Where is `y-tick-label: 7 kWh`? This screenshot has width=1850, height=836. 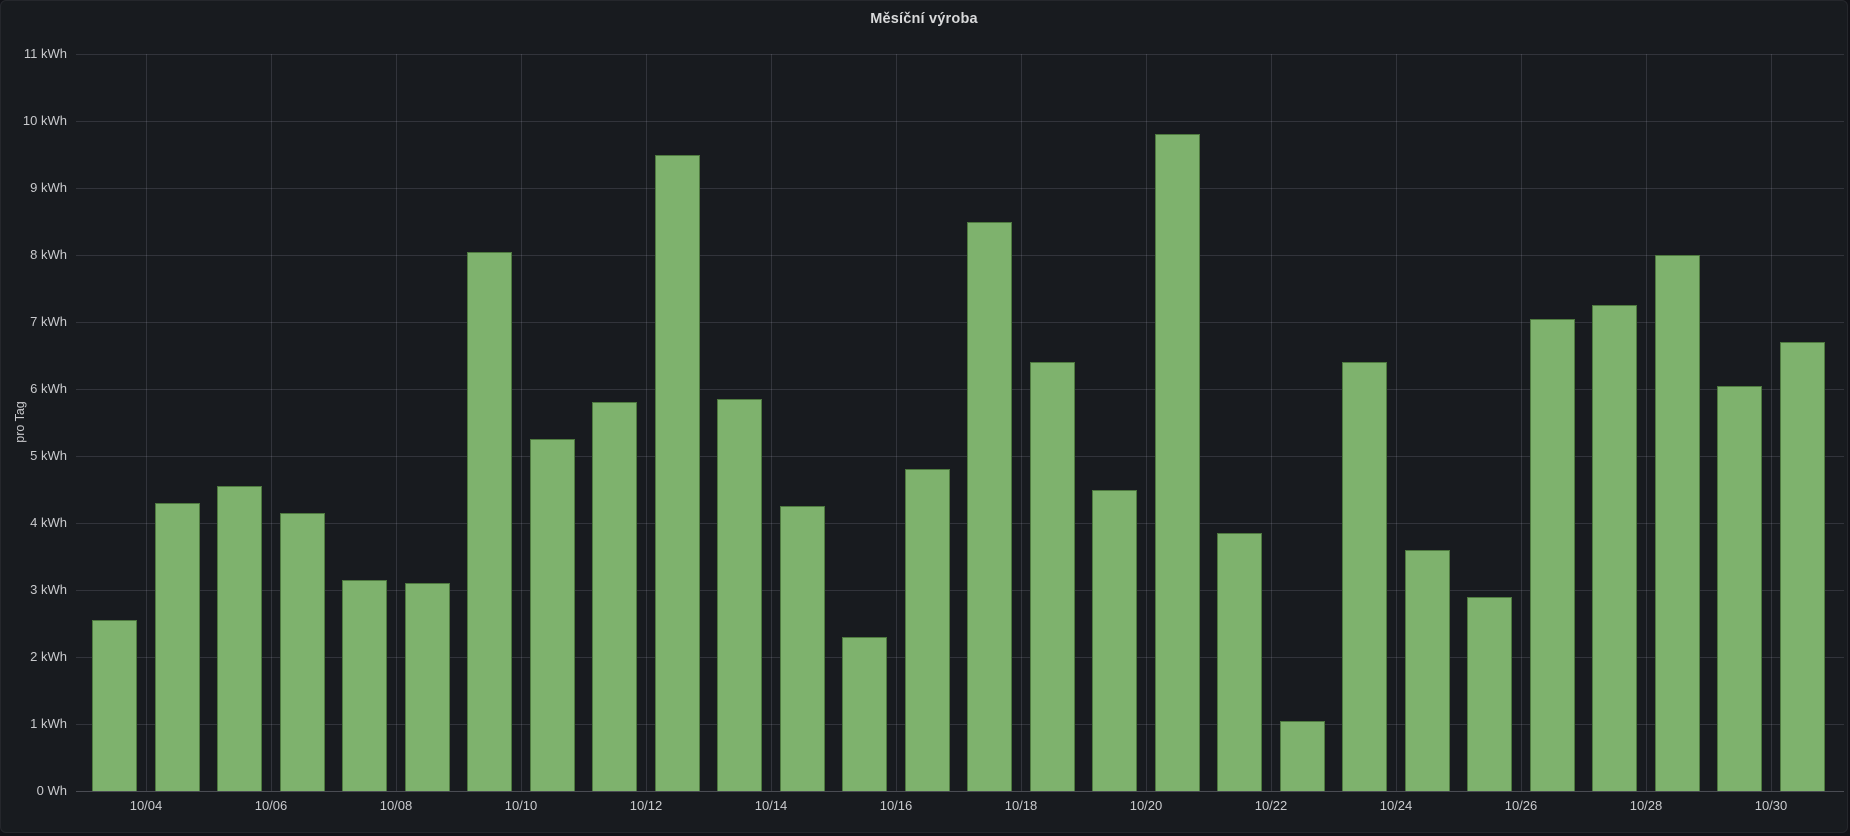
y-tick-label: 7 kWh is located at coordinates (48, 321).